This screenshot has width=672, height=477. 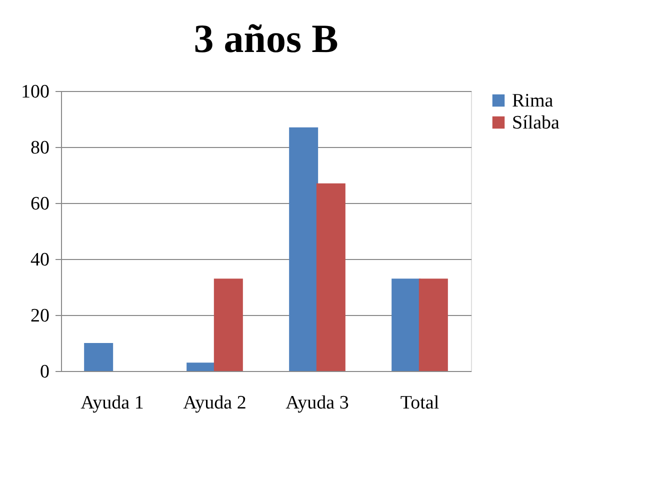 What do you see at coordinates (40, 148) in the screenshot?
I see `y-tick-label: 80` at bounding box center [40, 148].